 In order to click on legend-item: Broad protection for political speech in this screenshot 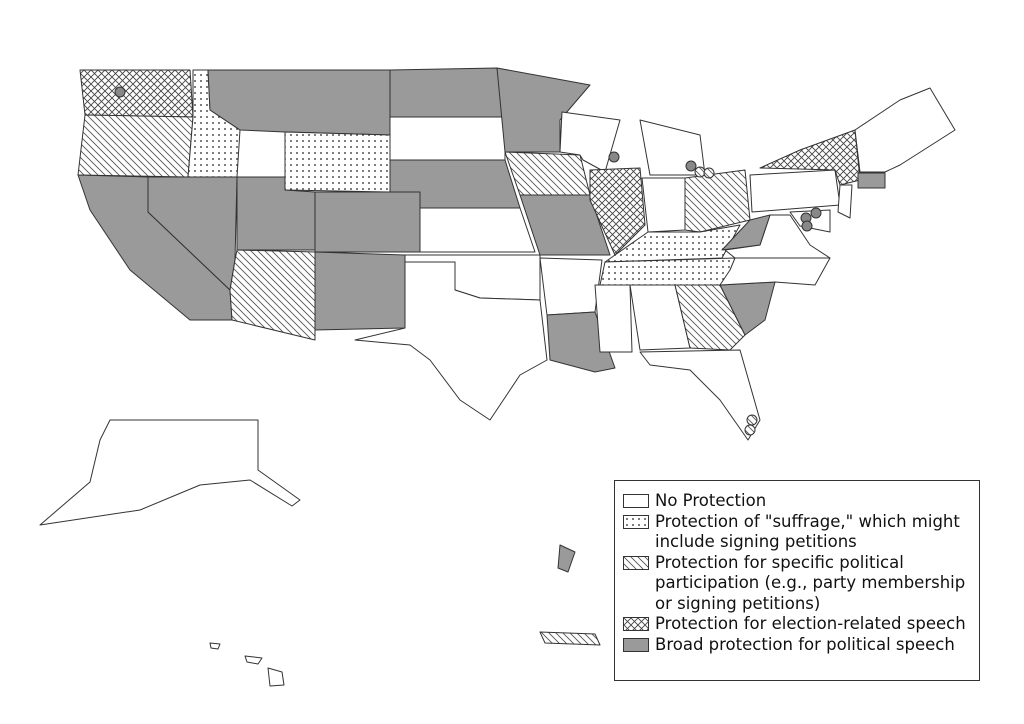, I will do `click(797, 645)`.